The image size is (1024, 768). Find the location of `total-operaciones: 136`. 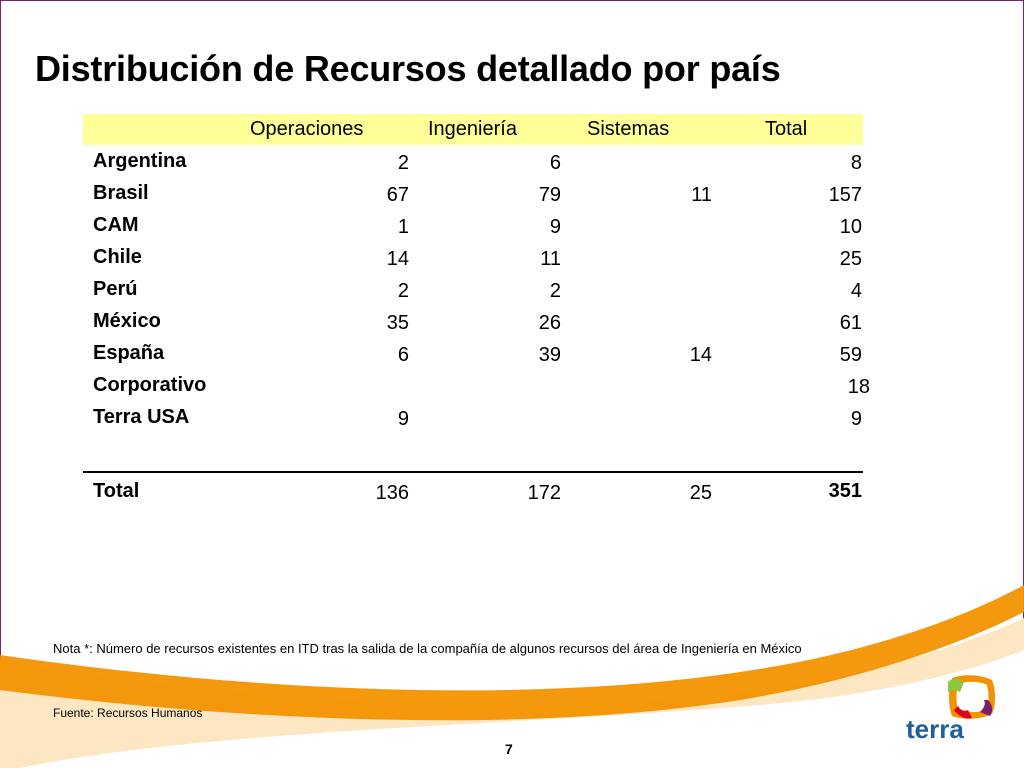

total-operaciones: 136 is located at coordinates (392, 493).